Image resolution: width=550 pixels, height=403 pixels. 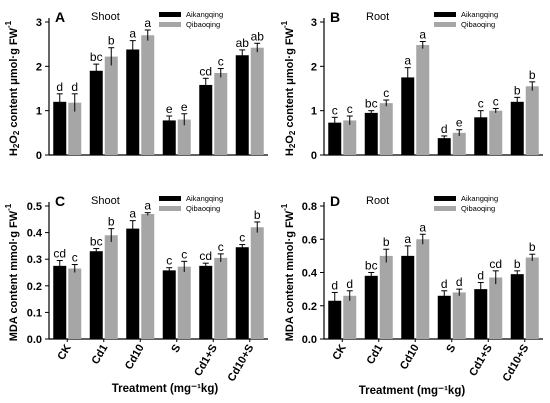 What do you see at coordinates (310, 274) in the screenshot?
I see `y-tick-label: 0.4` at bounding box center [310, 274].